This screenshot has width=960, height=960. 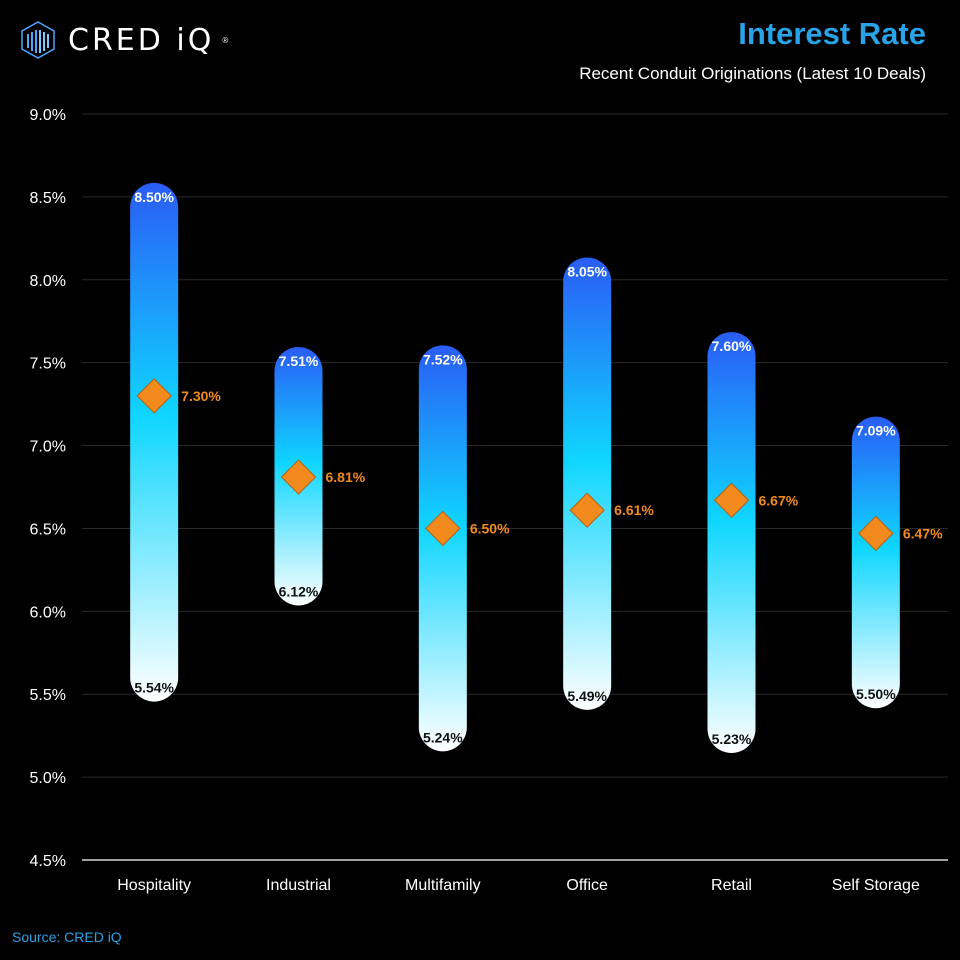 What do you see at coordinates (731, 885) in the screenshot?
I see `category-label: Retail` at bounding box center [731, 885].